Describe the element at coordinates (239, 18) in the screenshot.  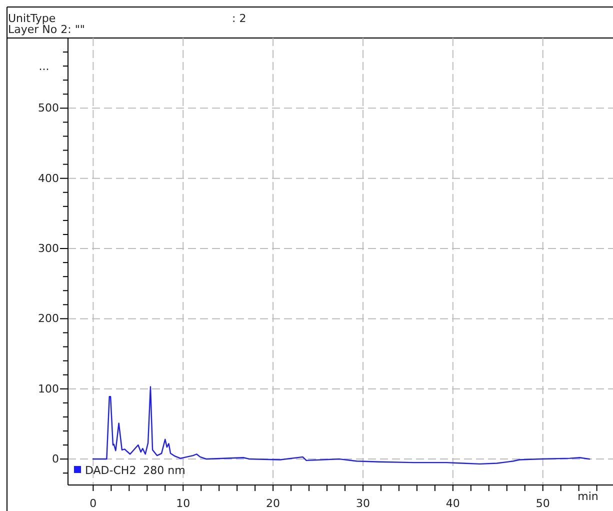
I see `text: : 2` at that location.